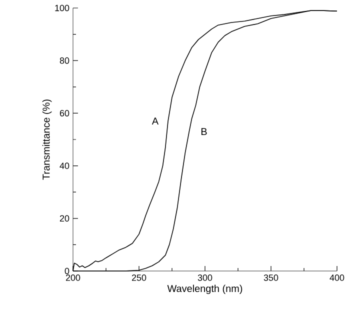  I want to click on y-tick-label: 80, so click(65, 60).